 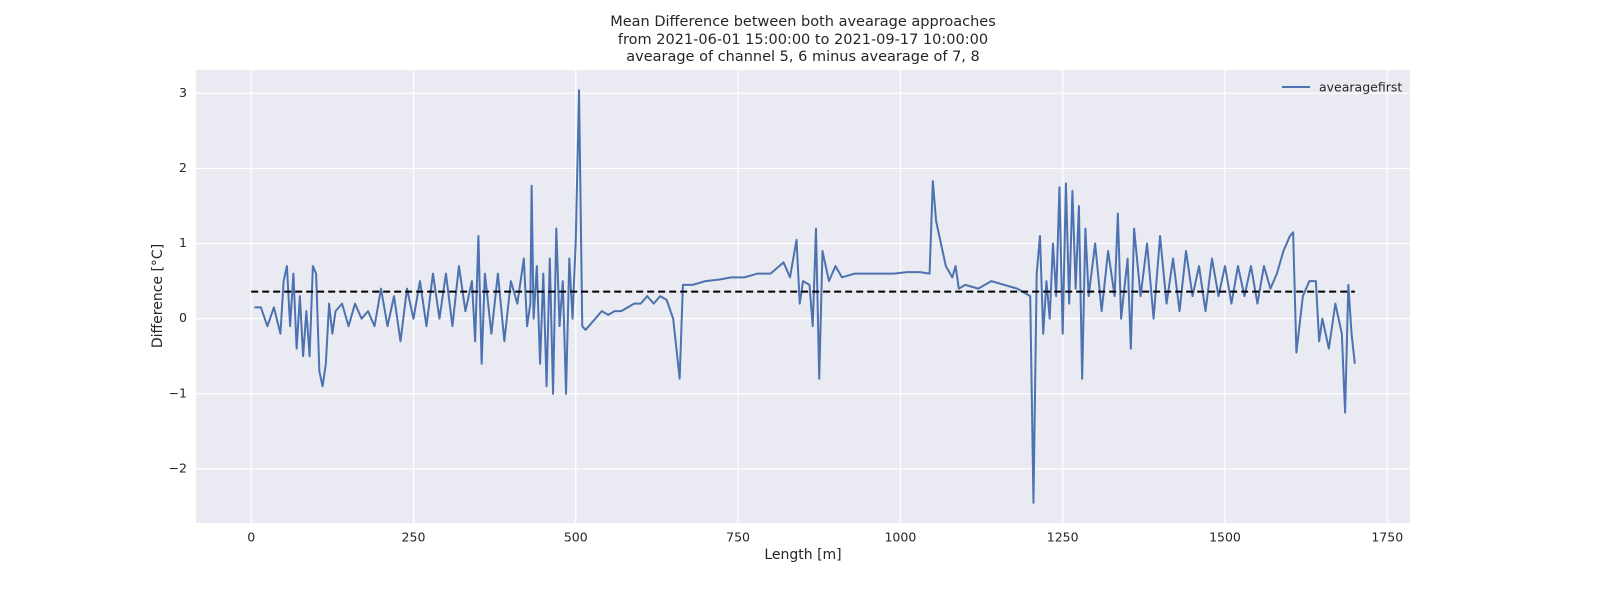 What do you see at coordinates (183, 167) in the screenshot?
I see `y-tick-label: 2` at bounding box center [183, 167].